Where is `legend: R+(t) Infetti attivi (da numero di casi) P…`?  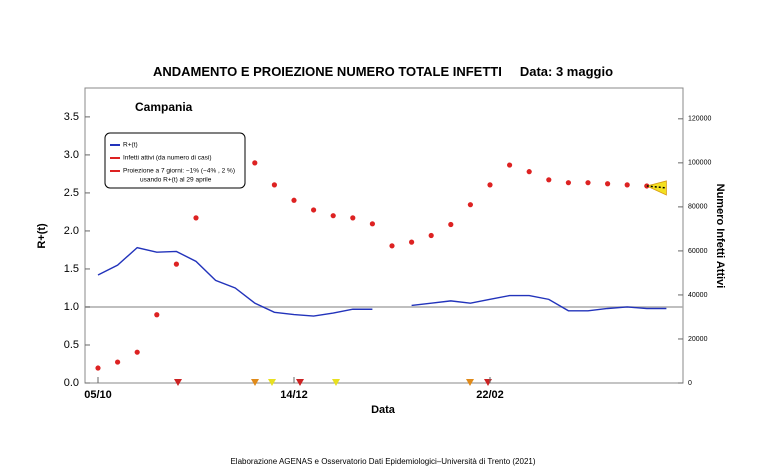 legend: R+(t) Infetti attivi (da numero di casi) P… is located at coordinates (175, 160).